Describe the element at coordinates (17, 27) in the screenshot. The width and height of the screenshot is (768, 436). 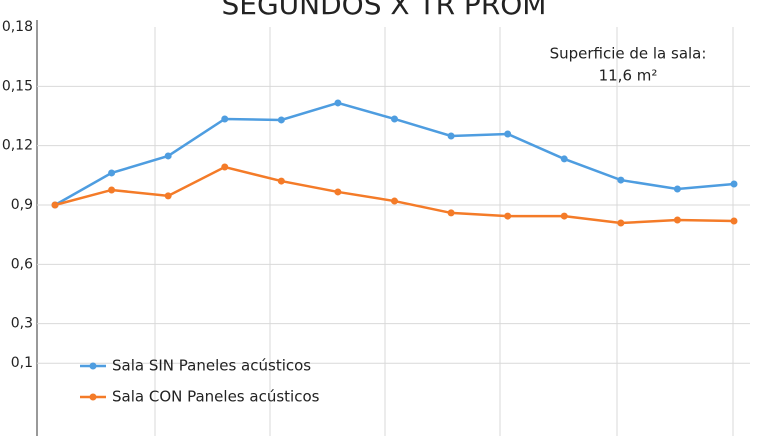
I see `y-tick-label: 0,18` at that location.